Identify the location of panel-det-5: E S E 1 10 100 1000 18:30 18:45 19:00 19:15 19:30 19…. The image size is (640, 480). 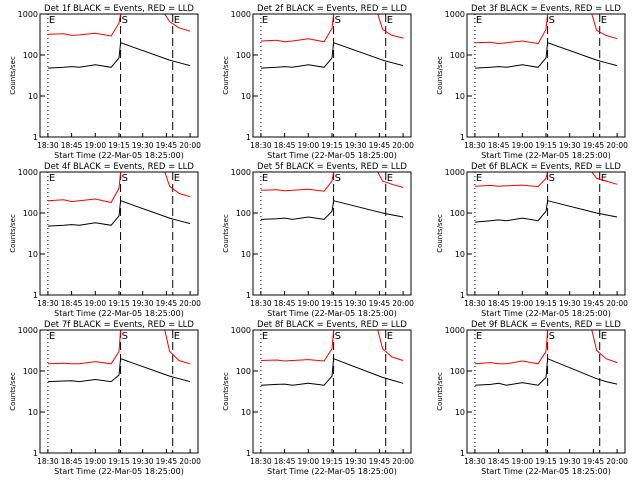
(318, 240).